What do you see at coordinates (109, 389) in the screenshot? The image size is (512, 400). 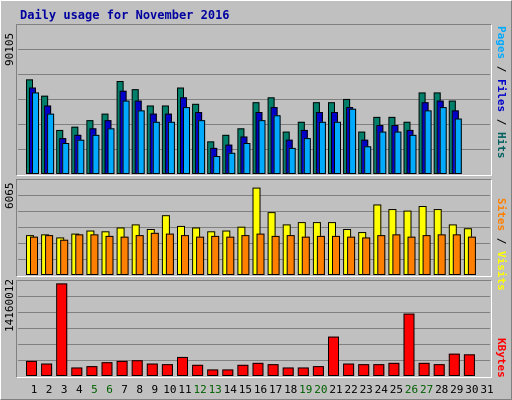 I see `x-tick-label: 6` at bounding box center [109, 389].